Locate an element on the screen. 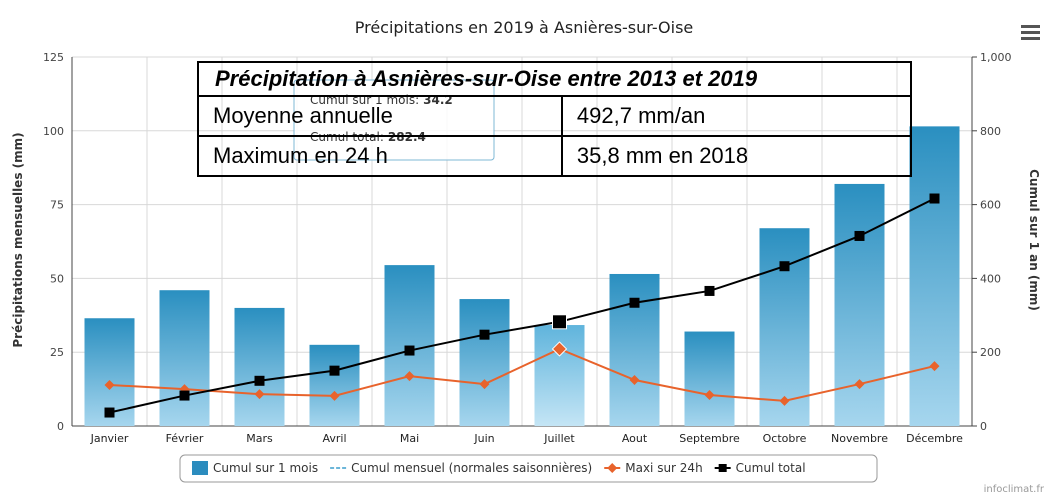 This screenshot has width=1048, height=497. legend-item: Maxi sur 24h is located at coordinates (653, 468).